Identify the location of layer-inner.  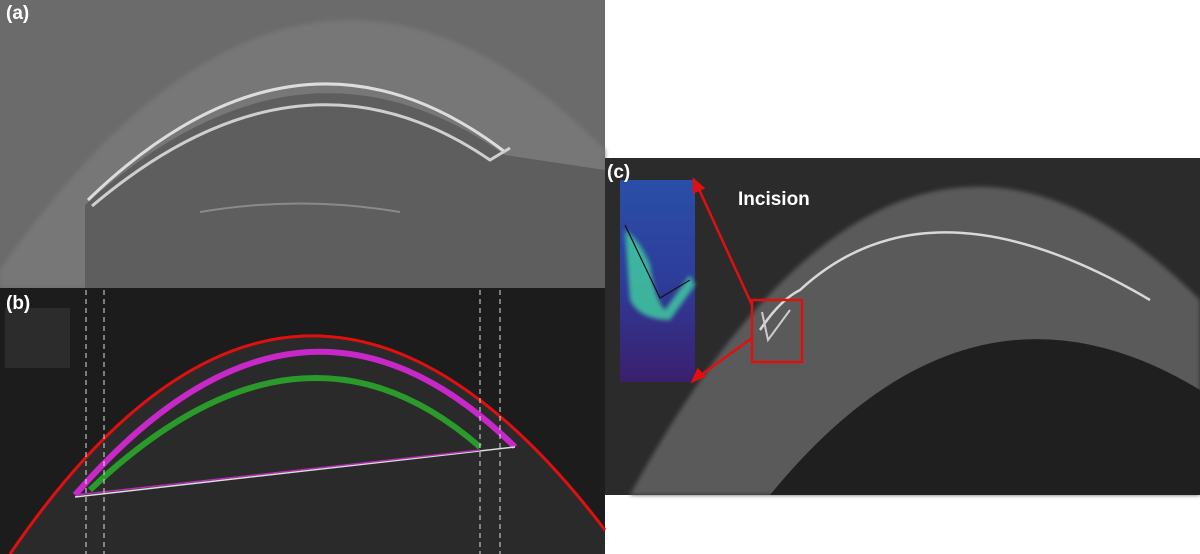
(301, 155).